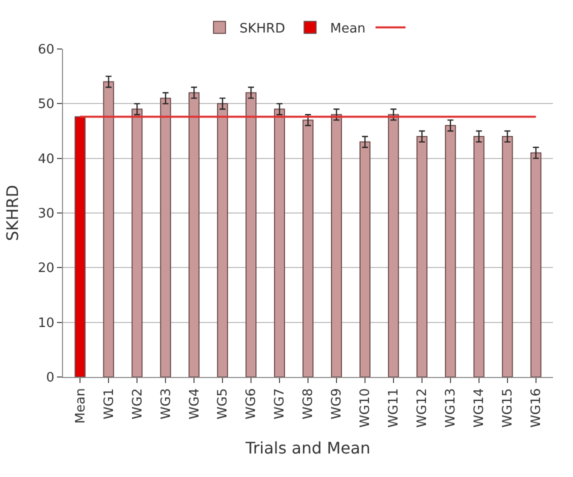 The image size is (573, 477). I want to click on y-tick-label: 30, so click(46, 214).